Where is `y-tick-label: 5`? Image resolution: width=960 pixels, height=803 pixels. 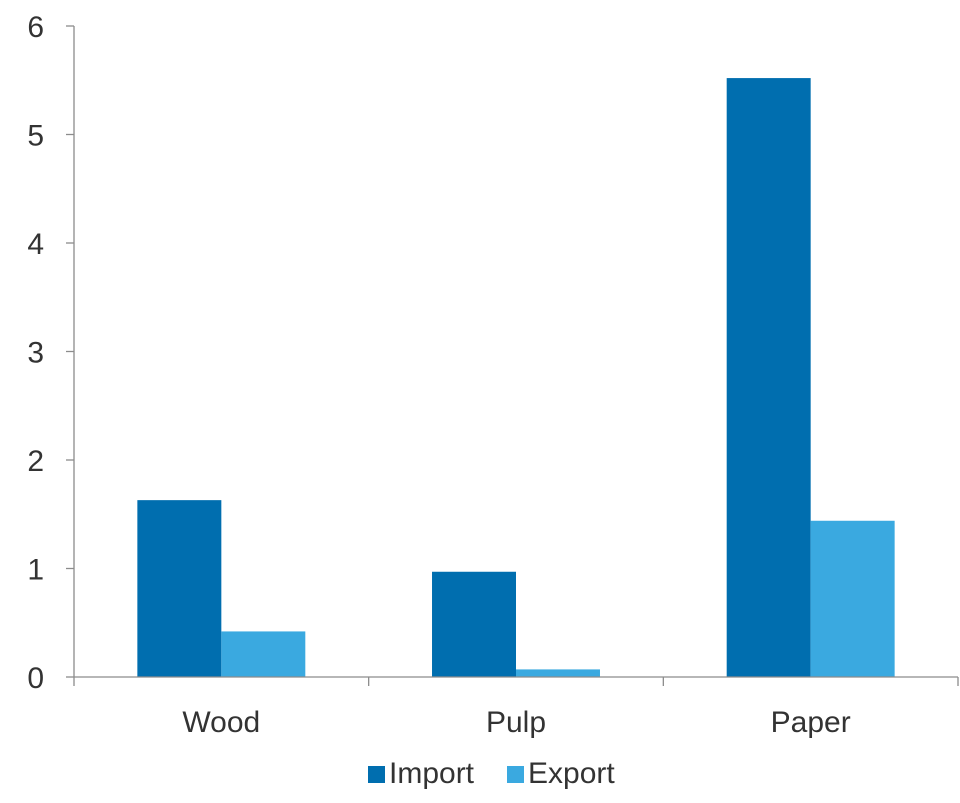 y-tick-label: 5 is located at coordinates (35, 136).